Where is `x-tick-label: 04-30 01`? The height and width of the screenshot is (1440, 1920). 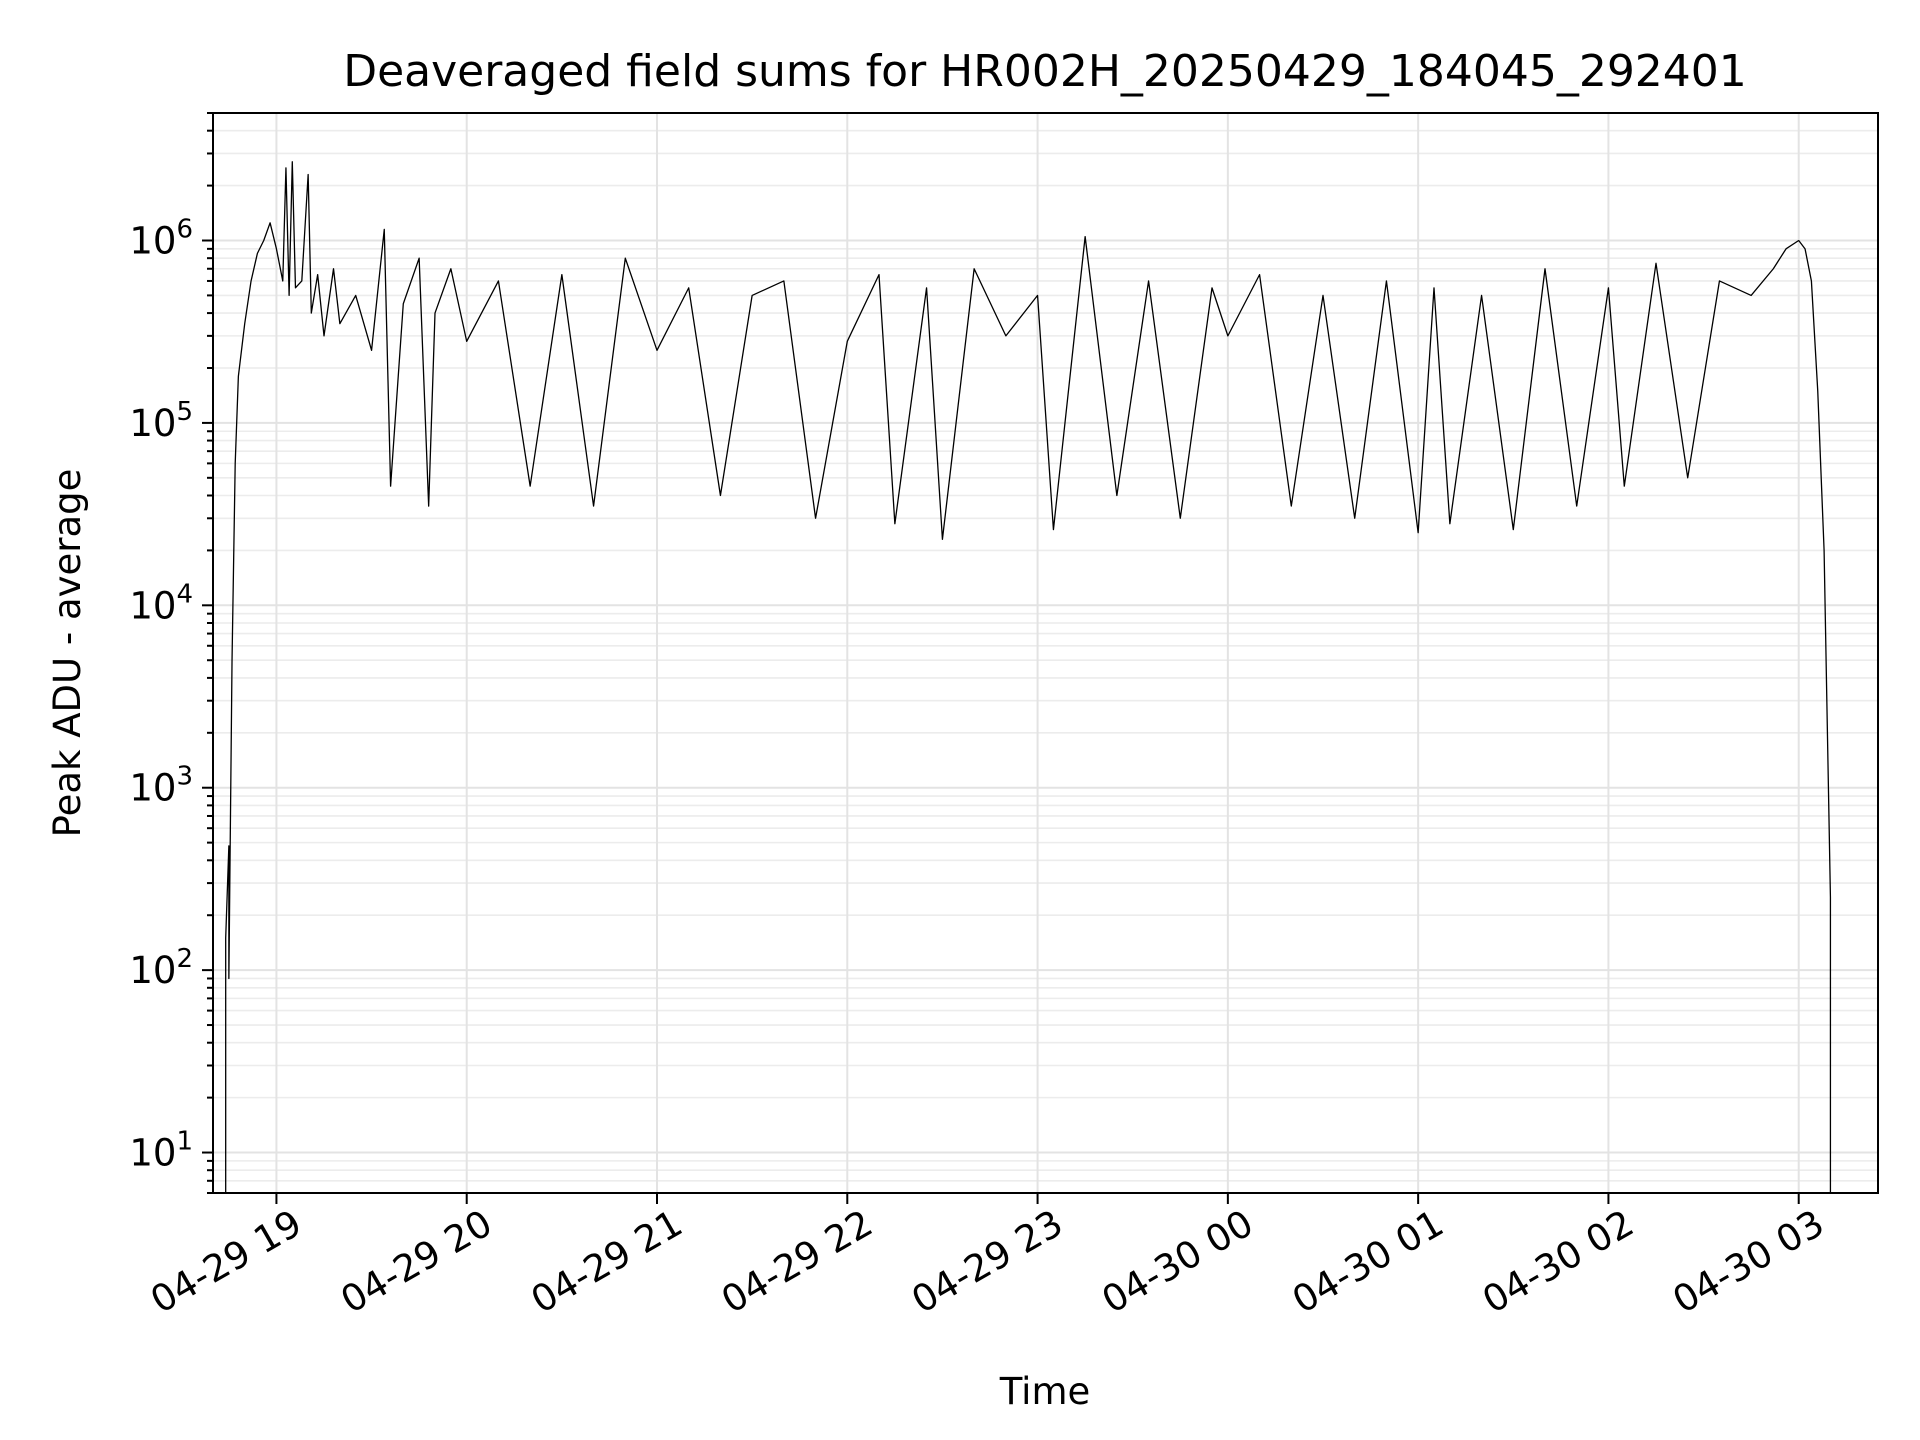 x-tick-label: 04-30 01 is located at coordinates (1368, 1262).